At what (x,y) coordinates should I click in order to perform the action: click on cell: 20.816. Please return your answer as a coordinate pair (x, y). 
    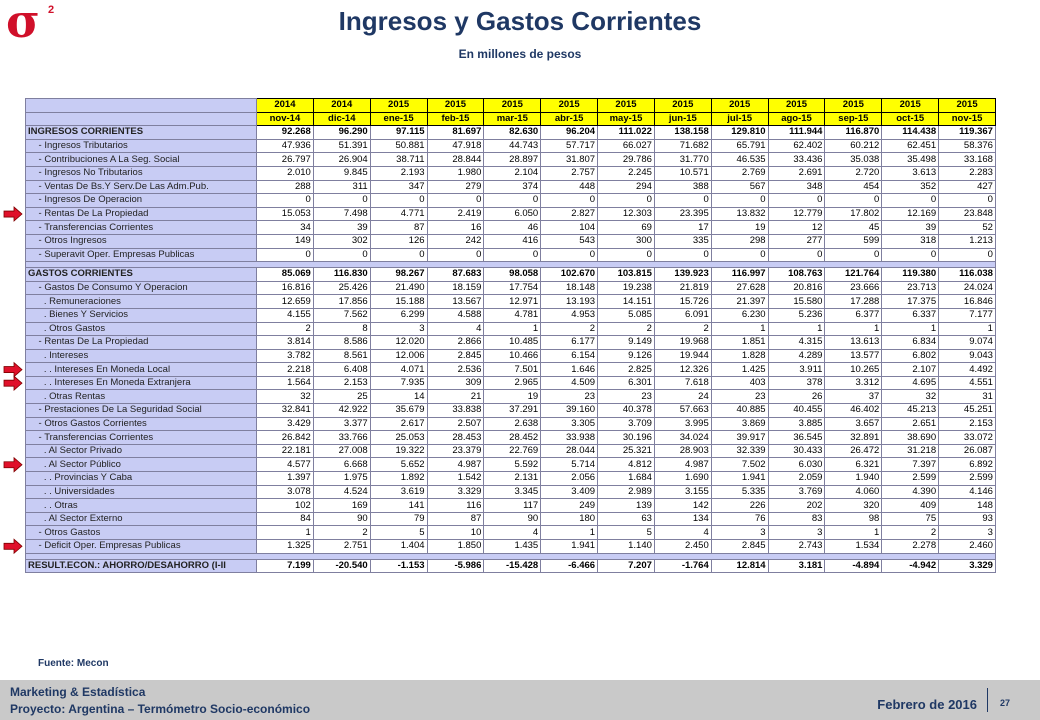
    Looking at the image, I should click on (796, 288).